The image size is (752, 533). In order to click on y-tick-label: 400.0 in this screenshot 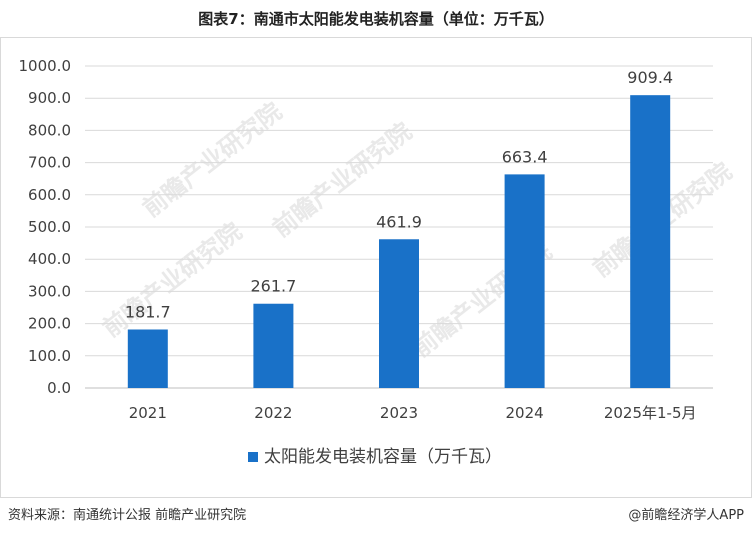, I will do `click(49, 259)`.